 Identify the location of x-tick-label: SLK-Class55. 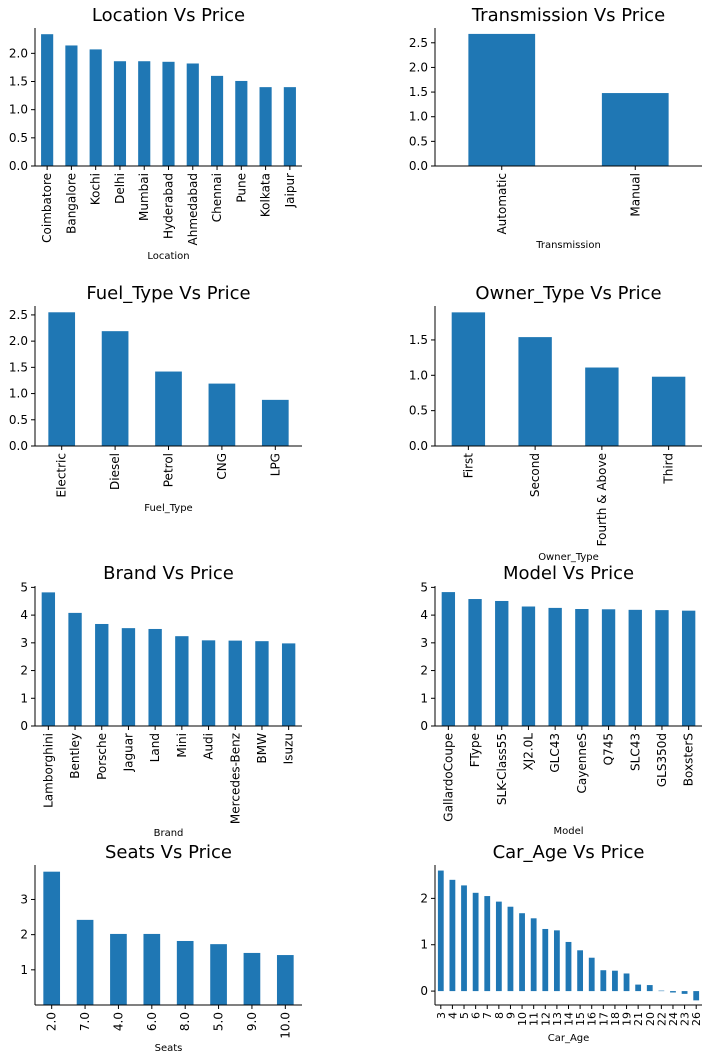
(502, 769).